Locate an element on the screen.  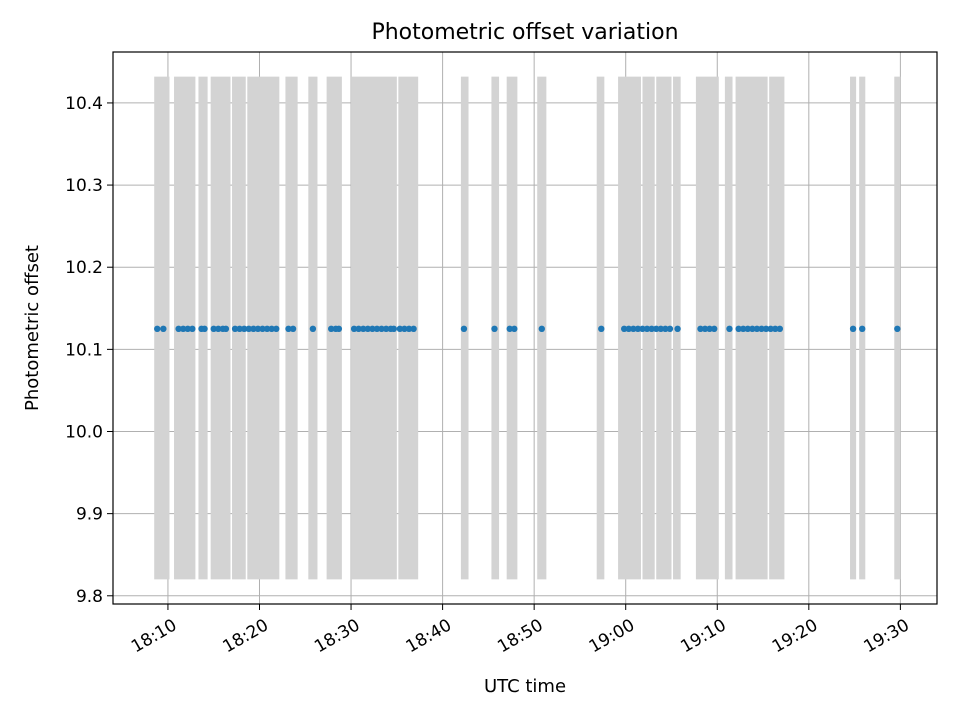
y-tick-label: 10.0 is located at coordinates (84, 433).